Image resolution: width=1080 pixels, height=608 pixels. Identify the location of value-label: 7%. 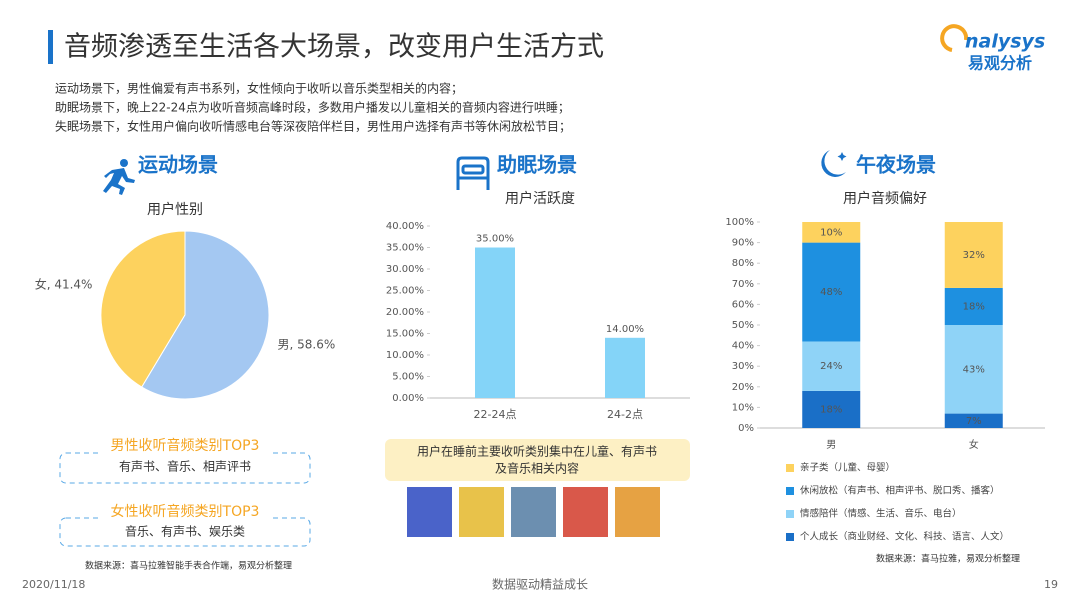
(974, 421).